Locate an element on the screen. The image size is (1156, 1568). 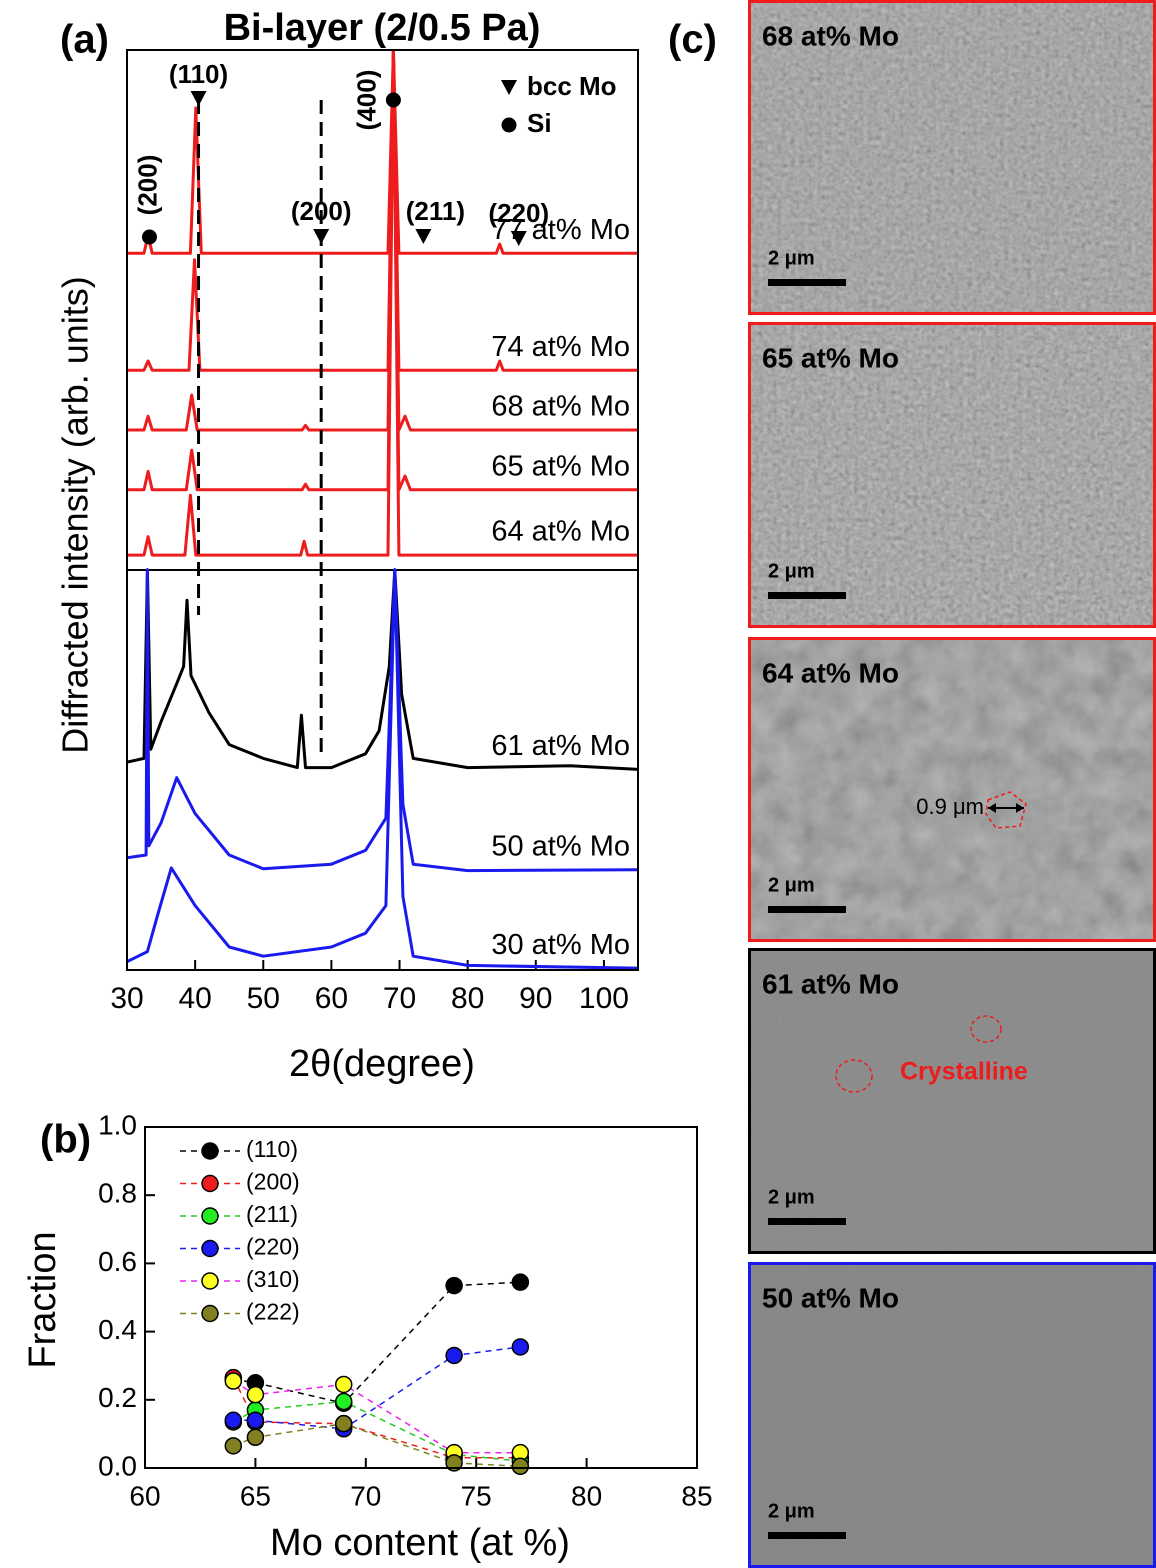
series-label: 65 at% Mo is located at coordinates (560, 466).